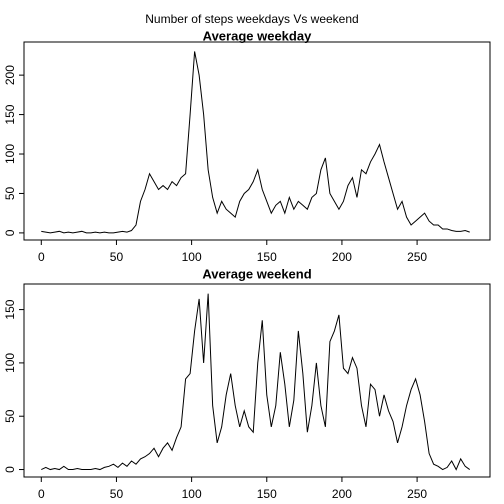  Describe the element at coordinates (257, 35) in the screenshot. I see `plot-title: Average weekday` at that location.